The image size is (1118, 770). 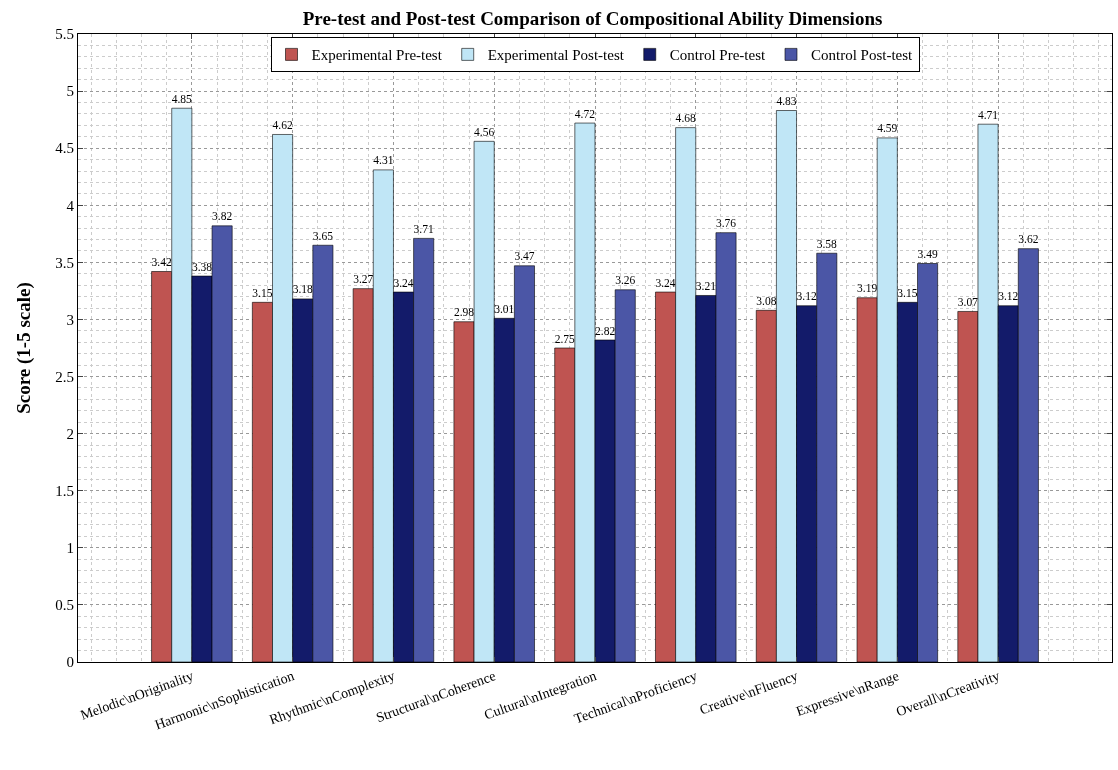 What do you see at coordinates (70, 91) in the screenshot?
I see `y-tick-label: 5` at bounding box center [70, 91].